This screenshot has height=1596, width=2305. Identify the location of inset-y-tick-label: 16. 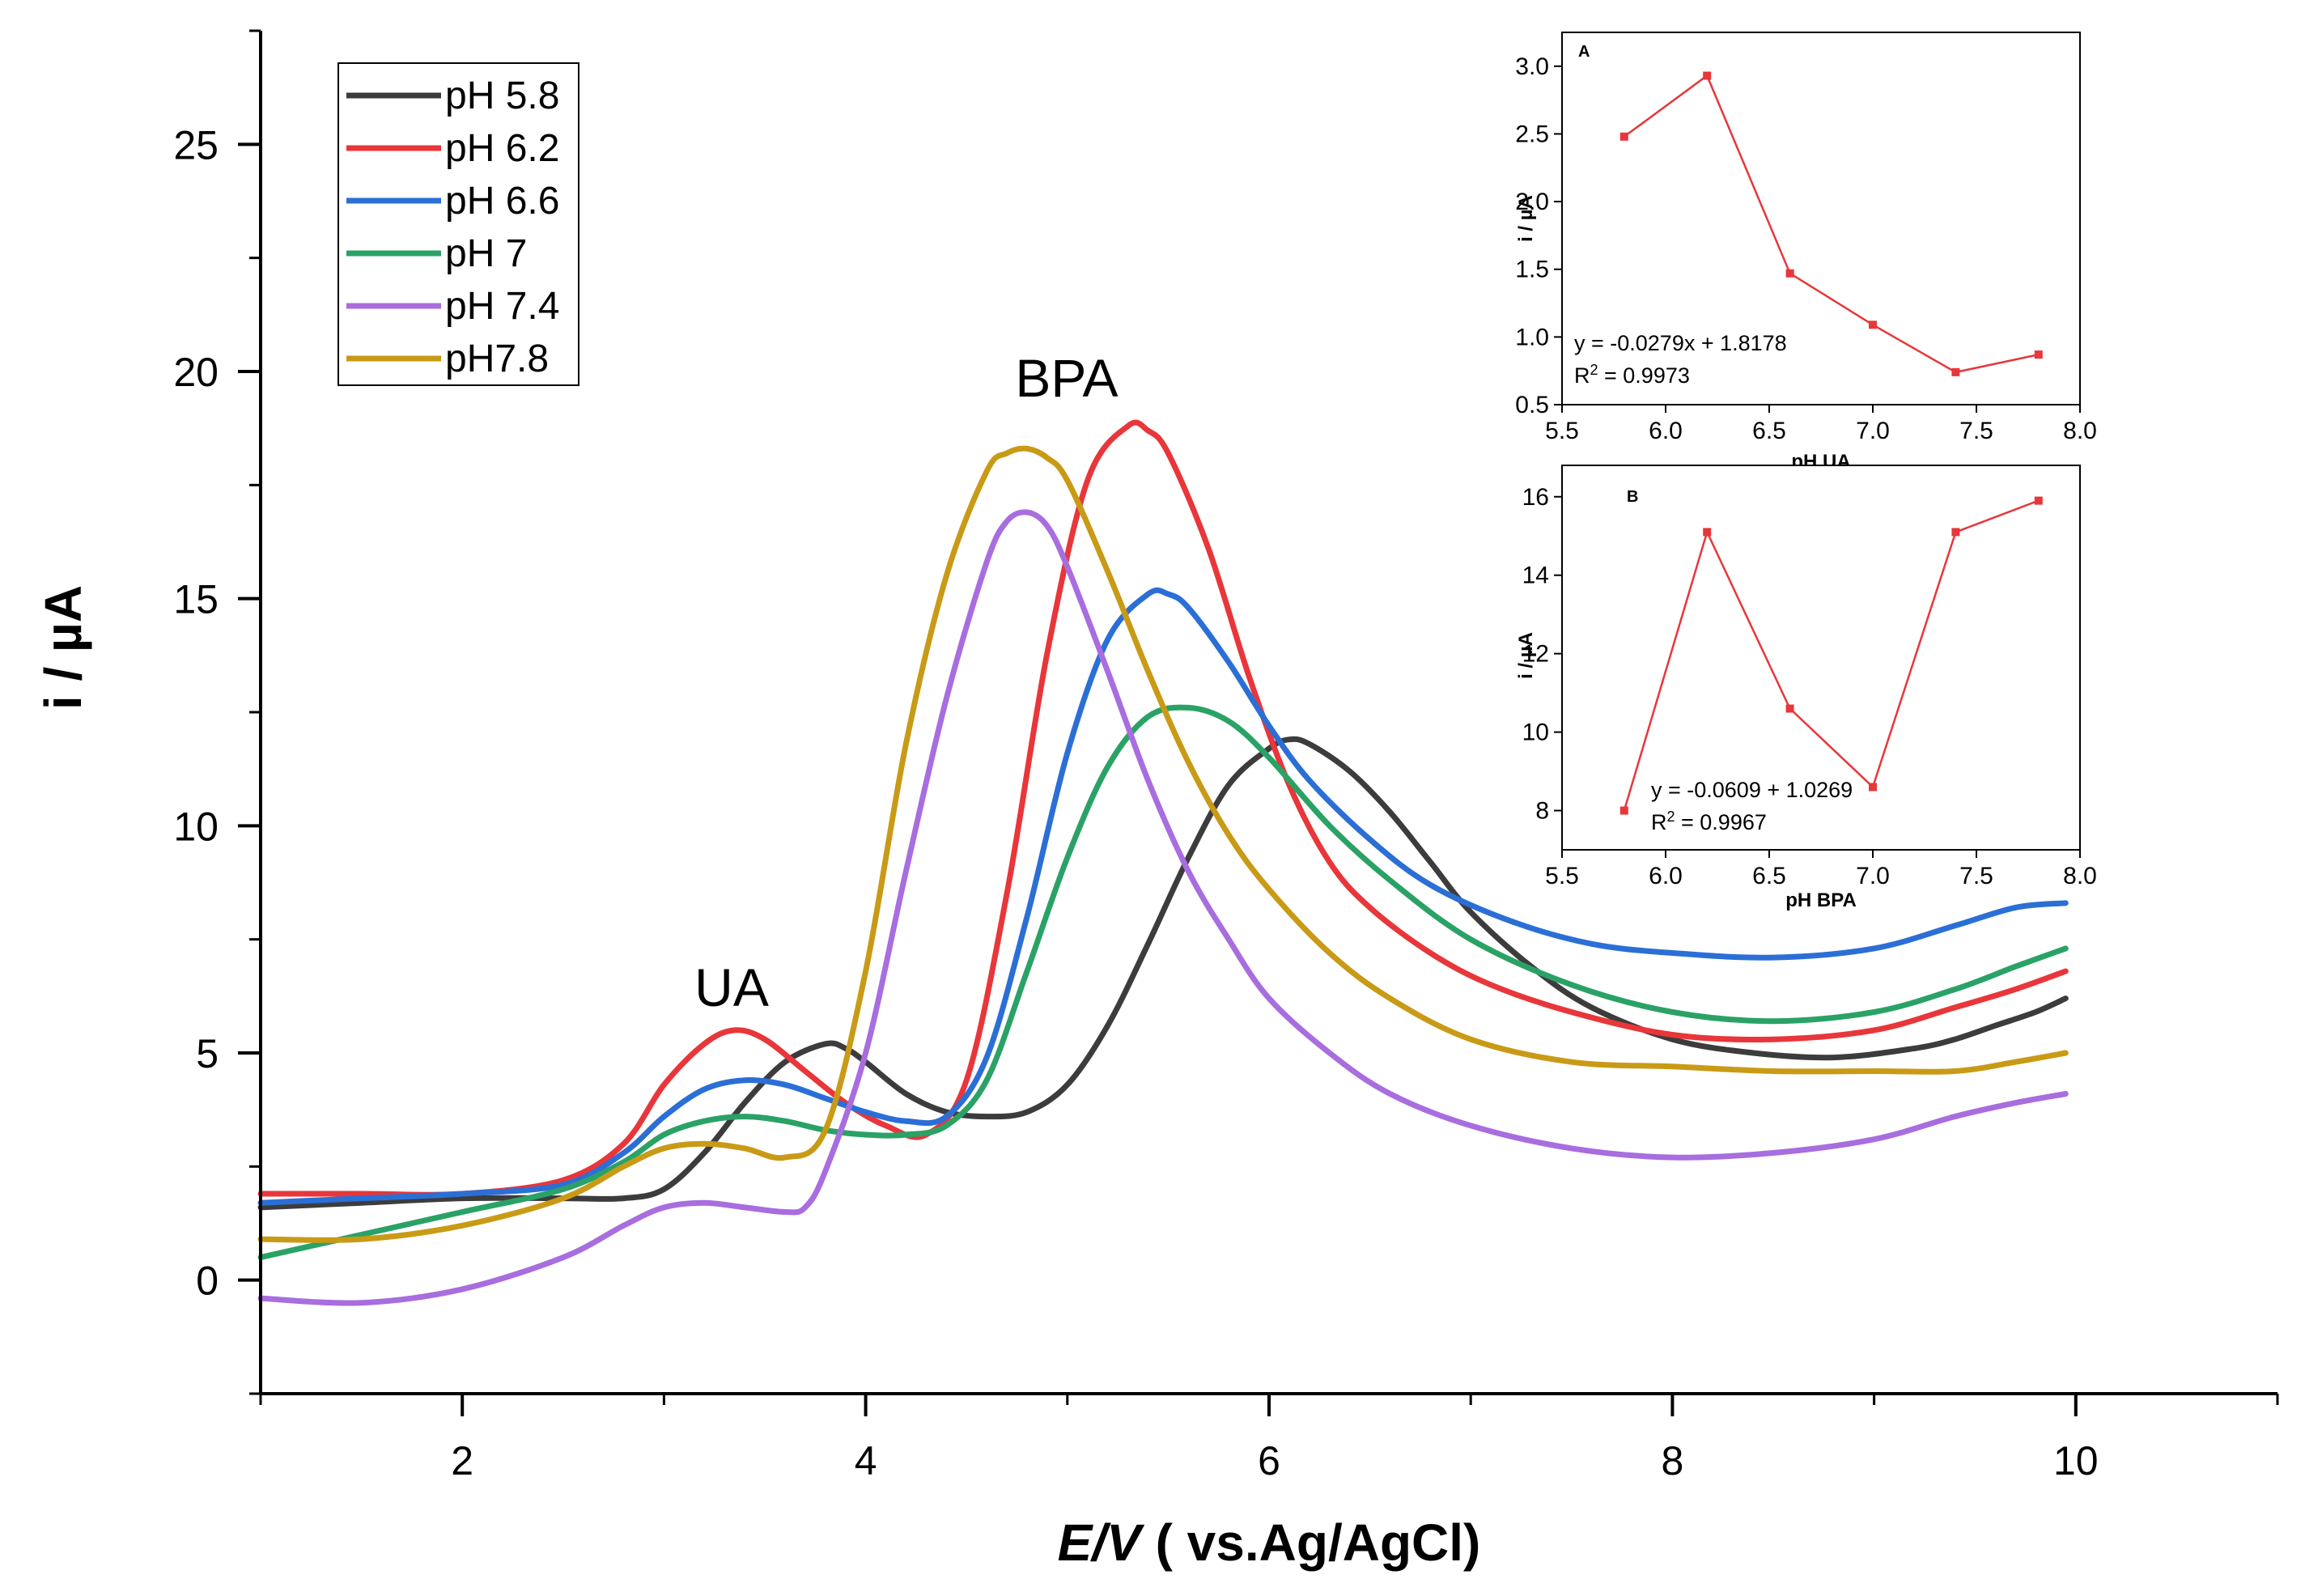
(1535, 498).